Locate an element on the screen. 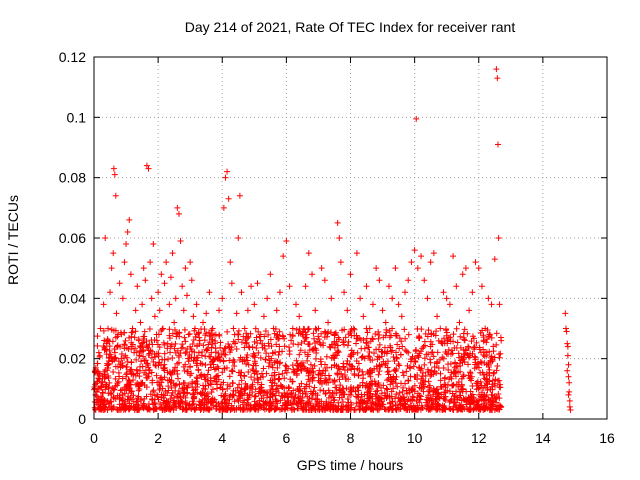 This screenshot has width=640, height=480. x-tick-label: 10 is located at coordinates (415, 438).